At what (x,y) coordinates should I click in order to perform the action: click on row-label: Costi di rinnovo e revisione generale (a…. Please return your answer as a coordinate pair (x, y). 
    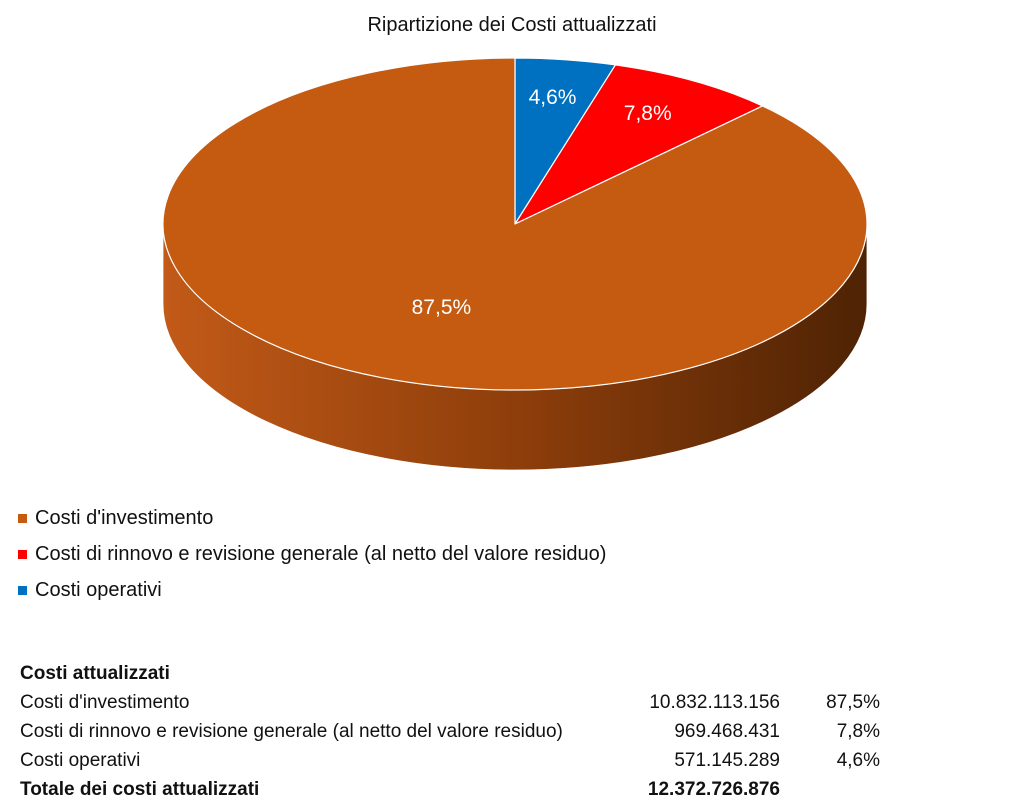
    Looking at the image, I should click on (291, 731).